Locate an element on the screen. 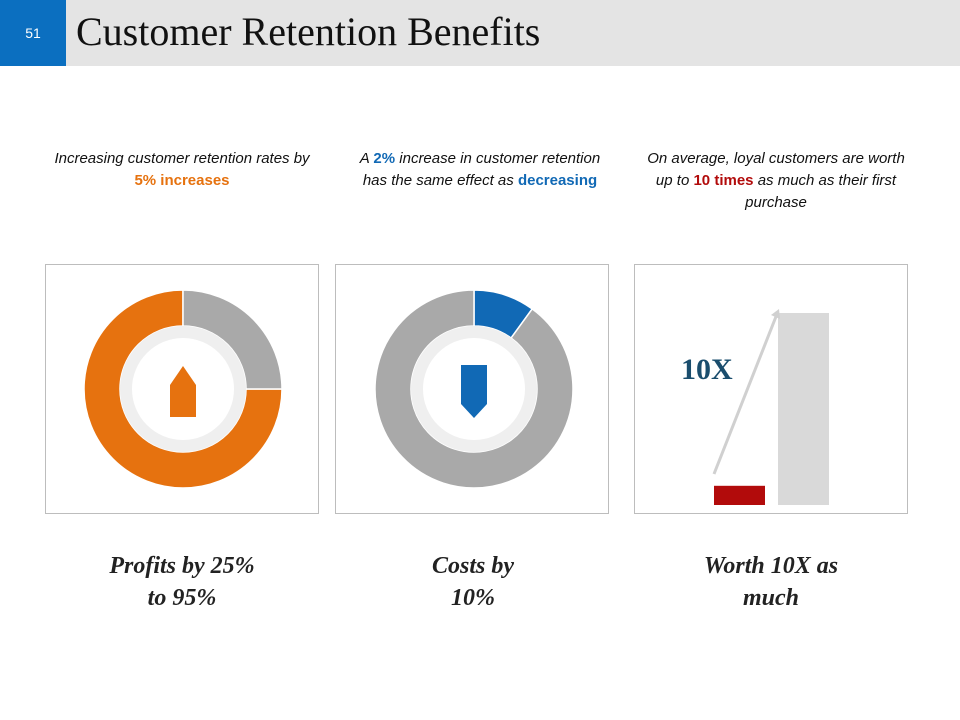 Image resolution: width=960 pixels, height=720 pixels. label-costs-line2: 10% is located at coordinates (473, 598).